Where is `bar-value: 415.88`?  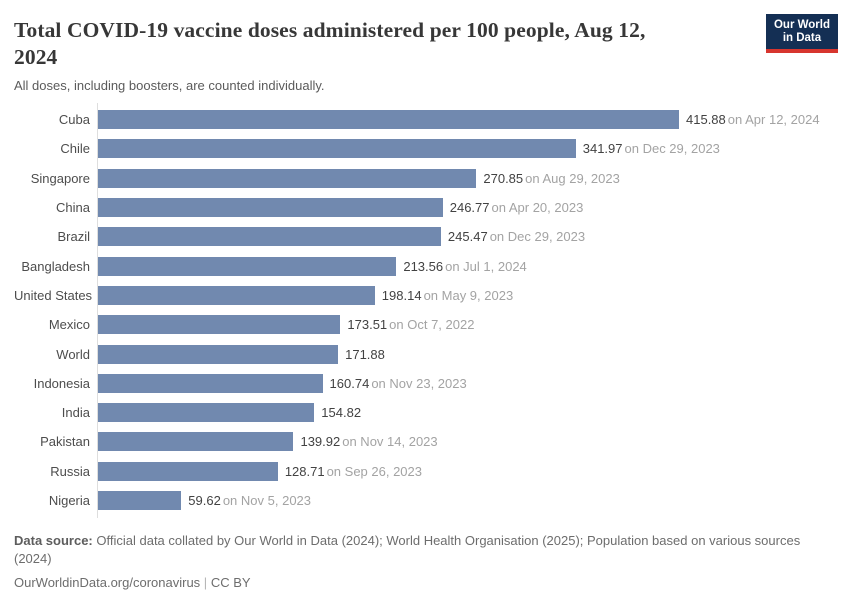 bar-value: 415.88 is located at coordinates (706, 120).